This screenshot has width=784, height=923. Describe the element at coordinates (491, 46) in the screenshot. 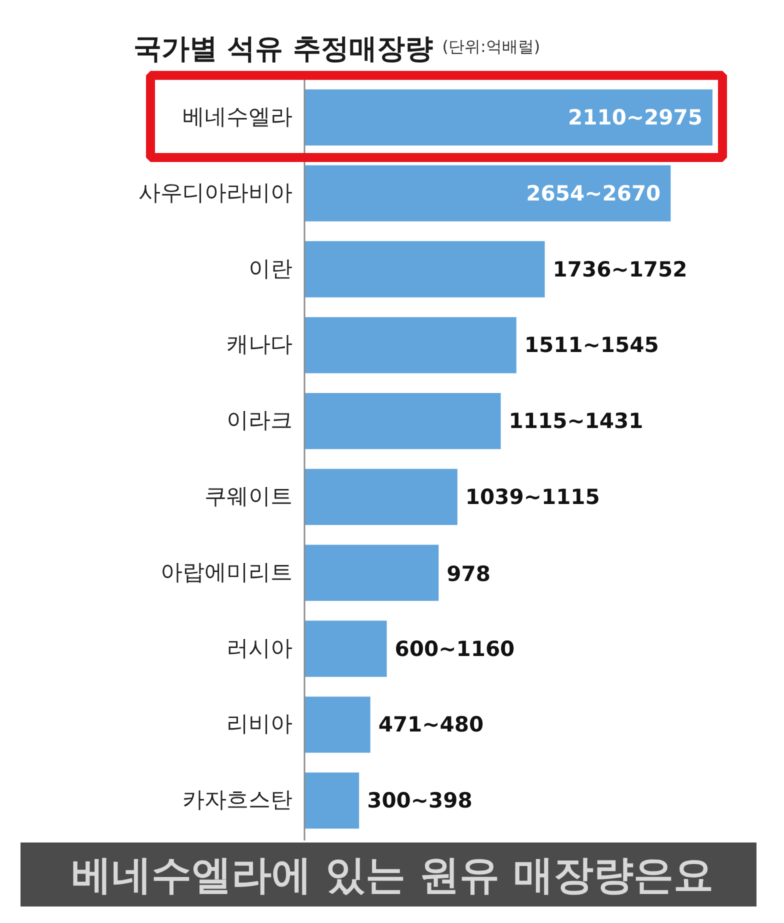

I see `chart-subtitle: (단위:억배럴)` at that location.